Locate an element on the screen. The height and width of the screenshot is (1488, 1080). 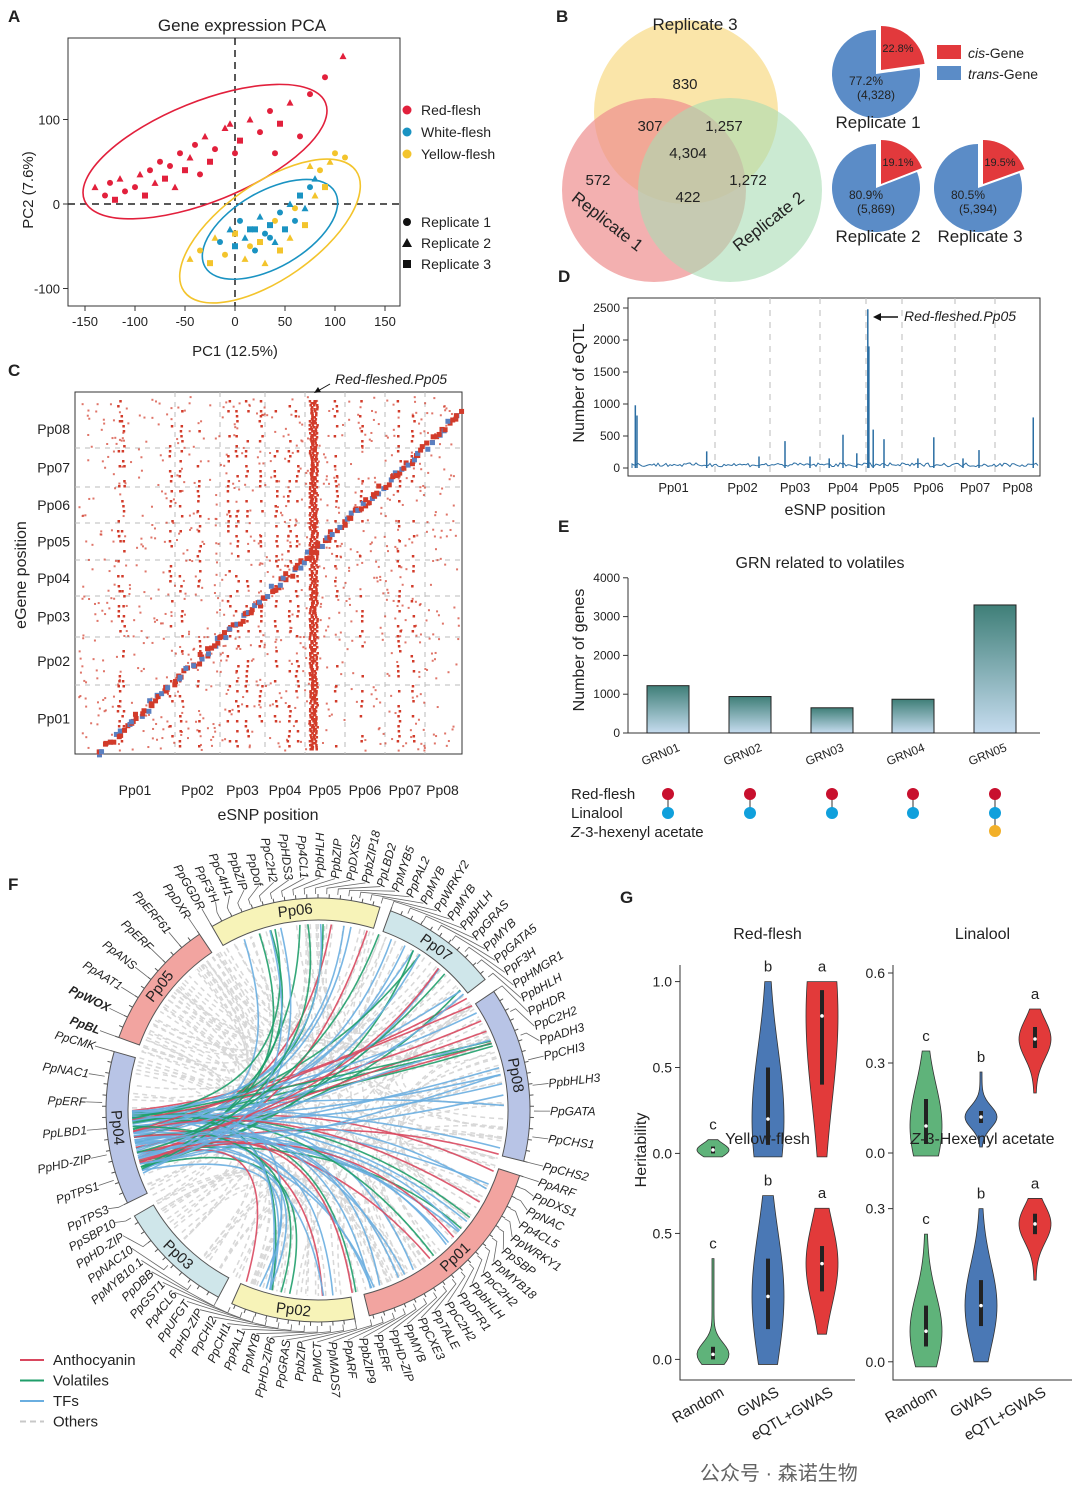
chromosome-Pp03 is located at coordinates (181, 1251).